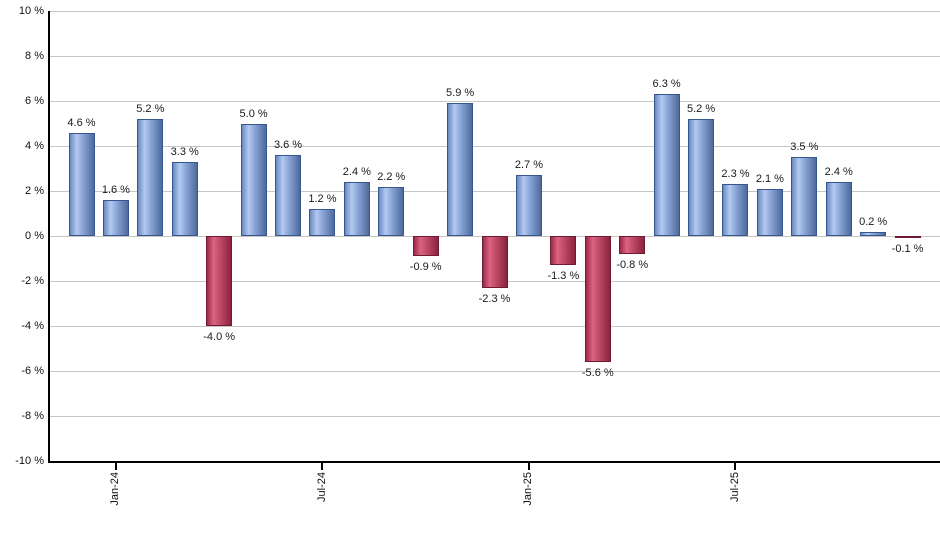 The width and height of the screenshot is (940, 550). I want to click on bar-value-label-Oct-25: 2.4 %, so click(838, 172).